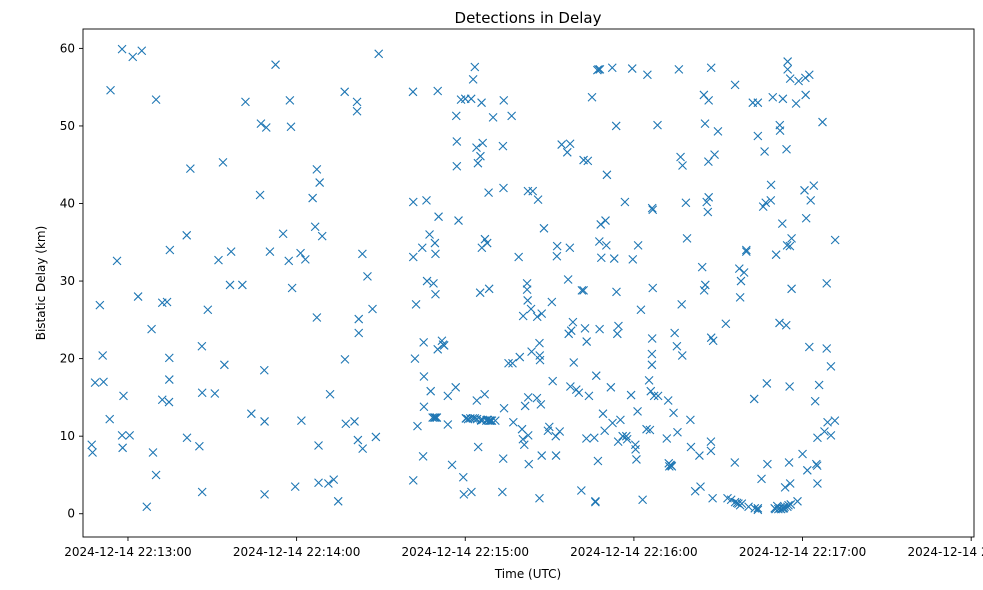 The height and width of the screenshot is (590, 983). What do you see at coordinates (465, 552) in the screenshot?
I see `x-tick-label-2: 2024-12-14 22:15:00` at bounding box center [465, 552].